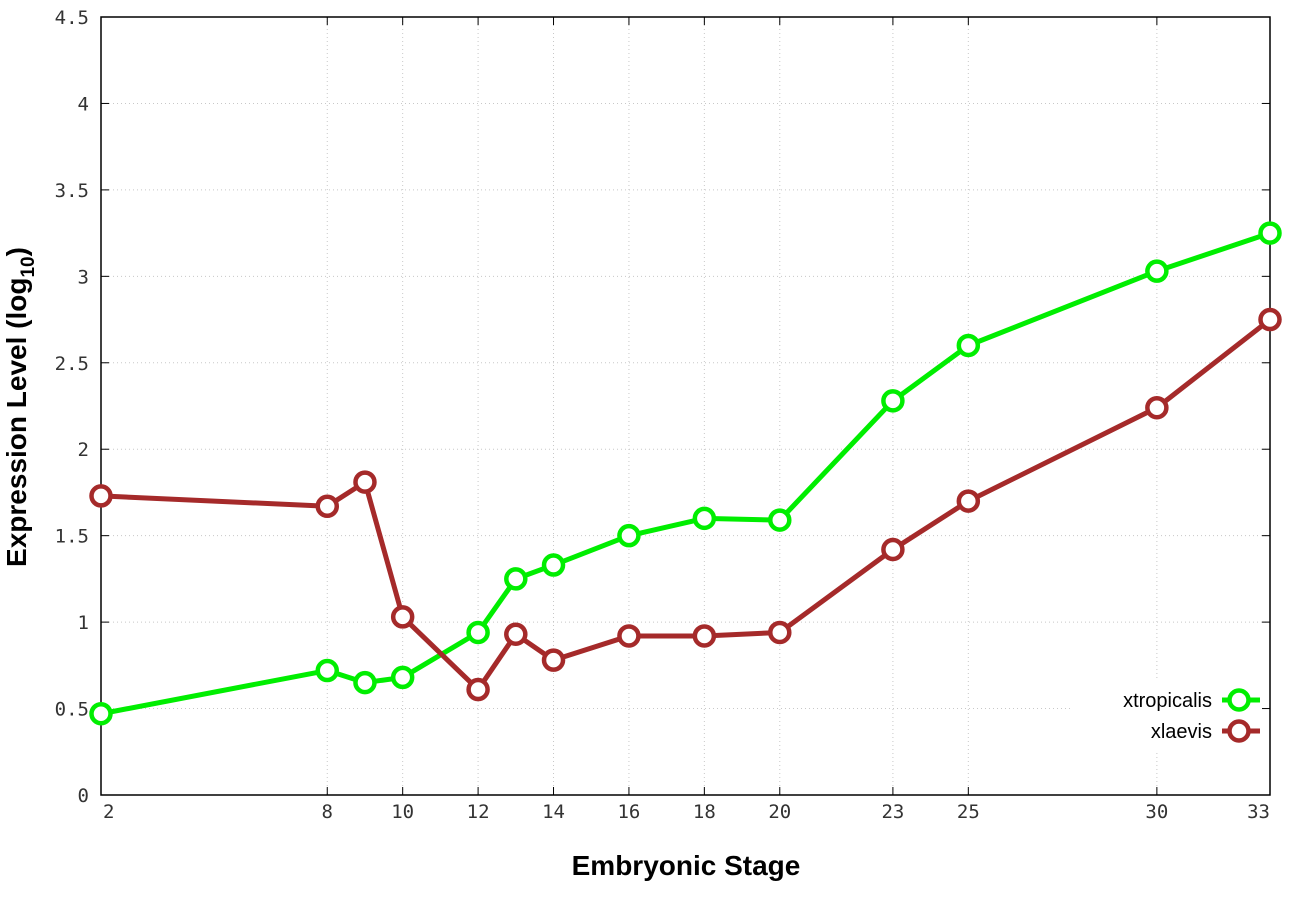 The width and height of the screenshot is (1296, 907). Describe the element at coordinates (16, 251) in the screenshot. I see `y-axis-title-close: )` at that location.